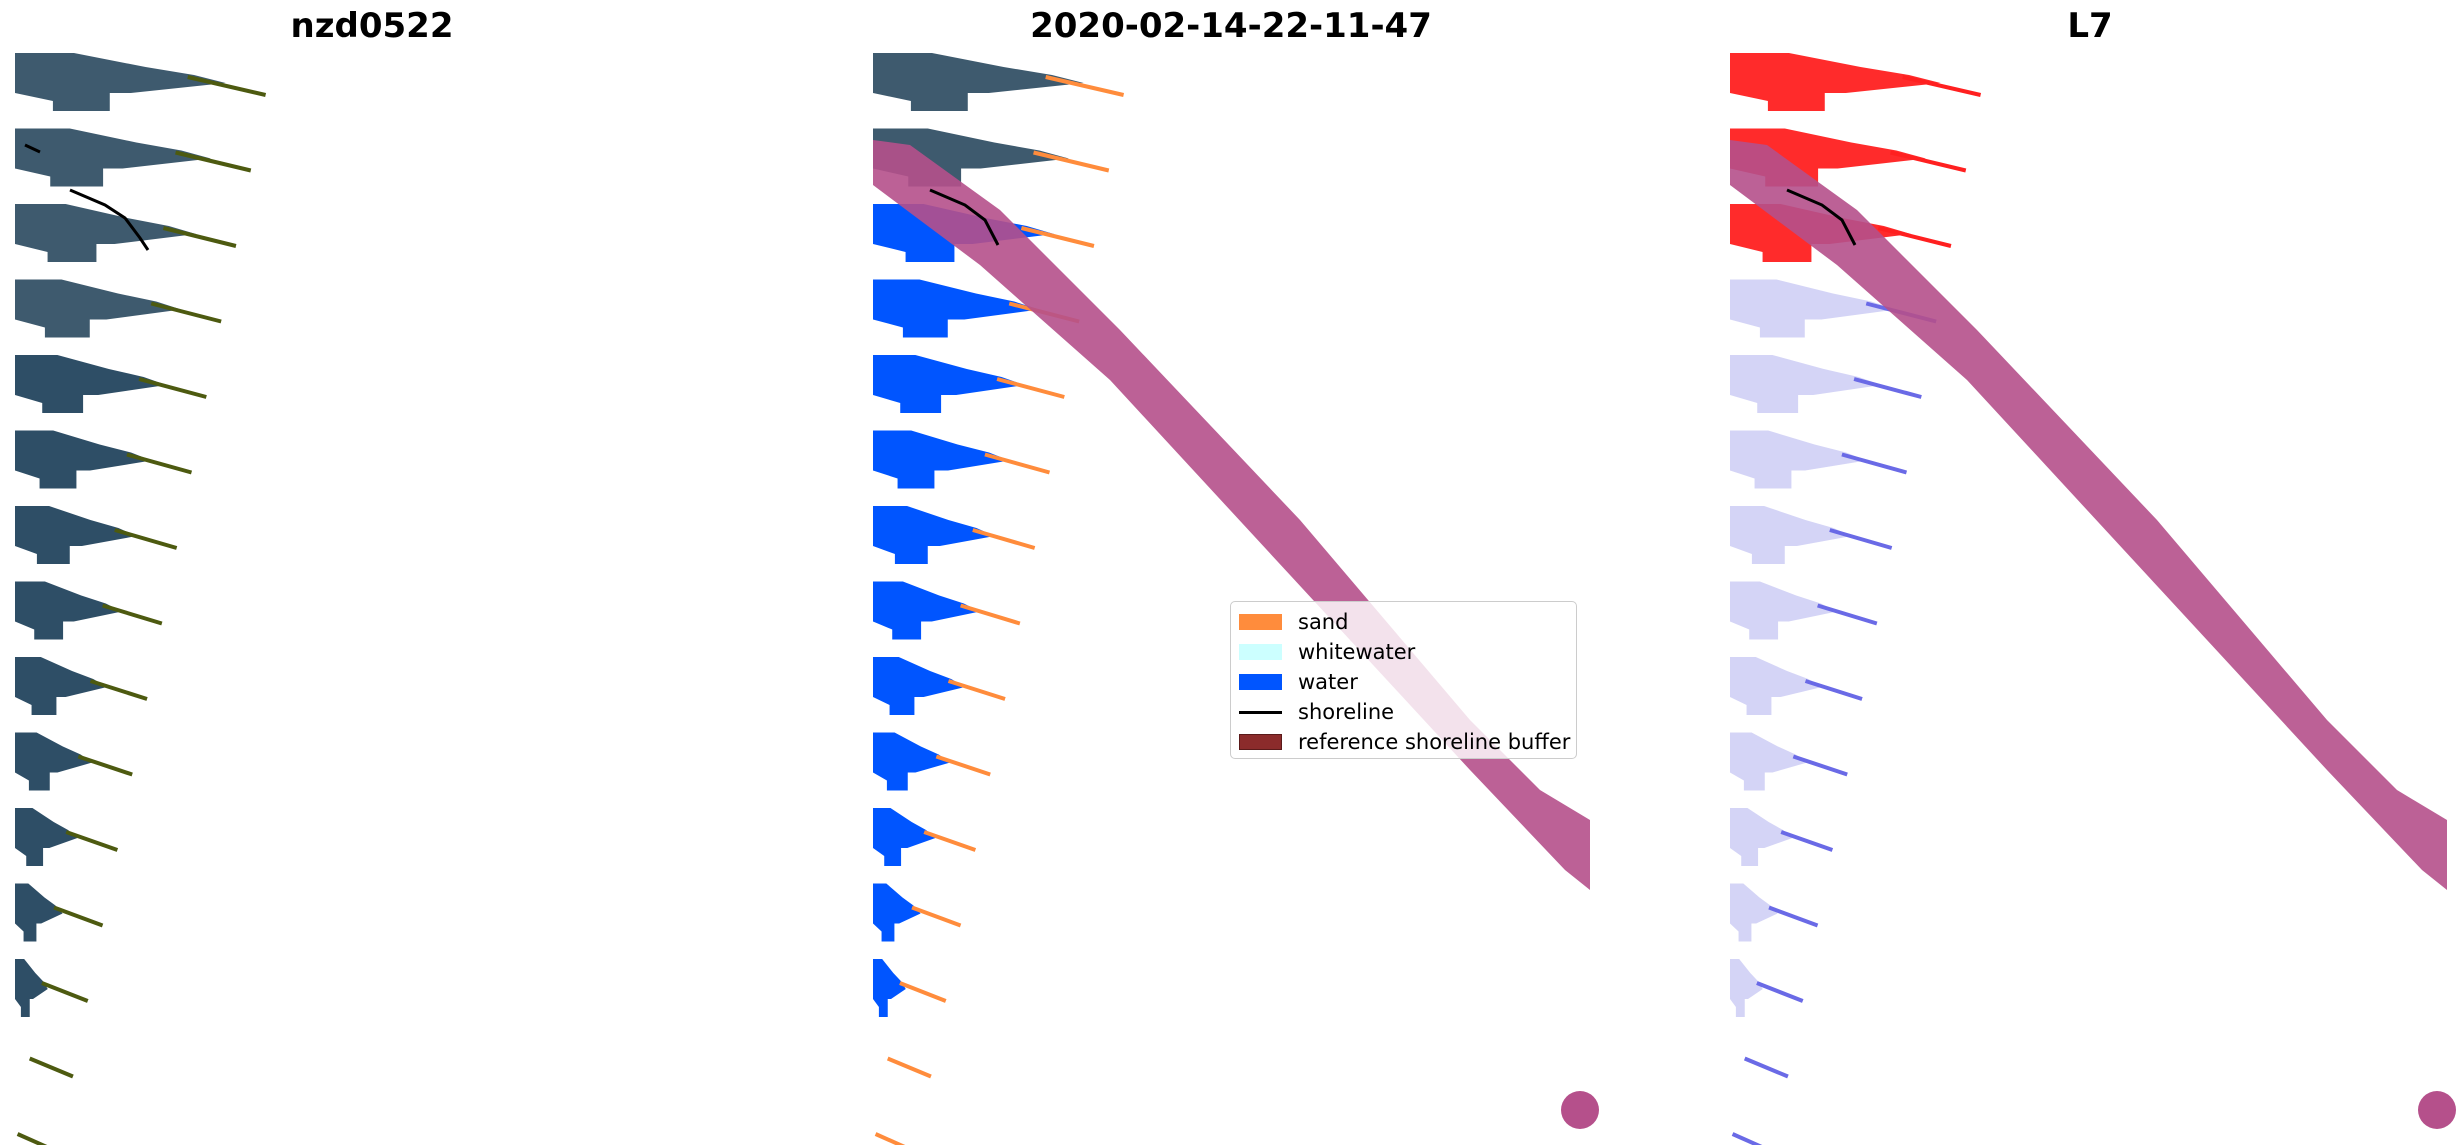  I want to click on legend-label-water: water, so click(1328, 682).